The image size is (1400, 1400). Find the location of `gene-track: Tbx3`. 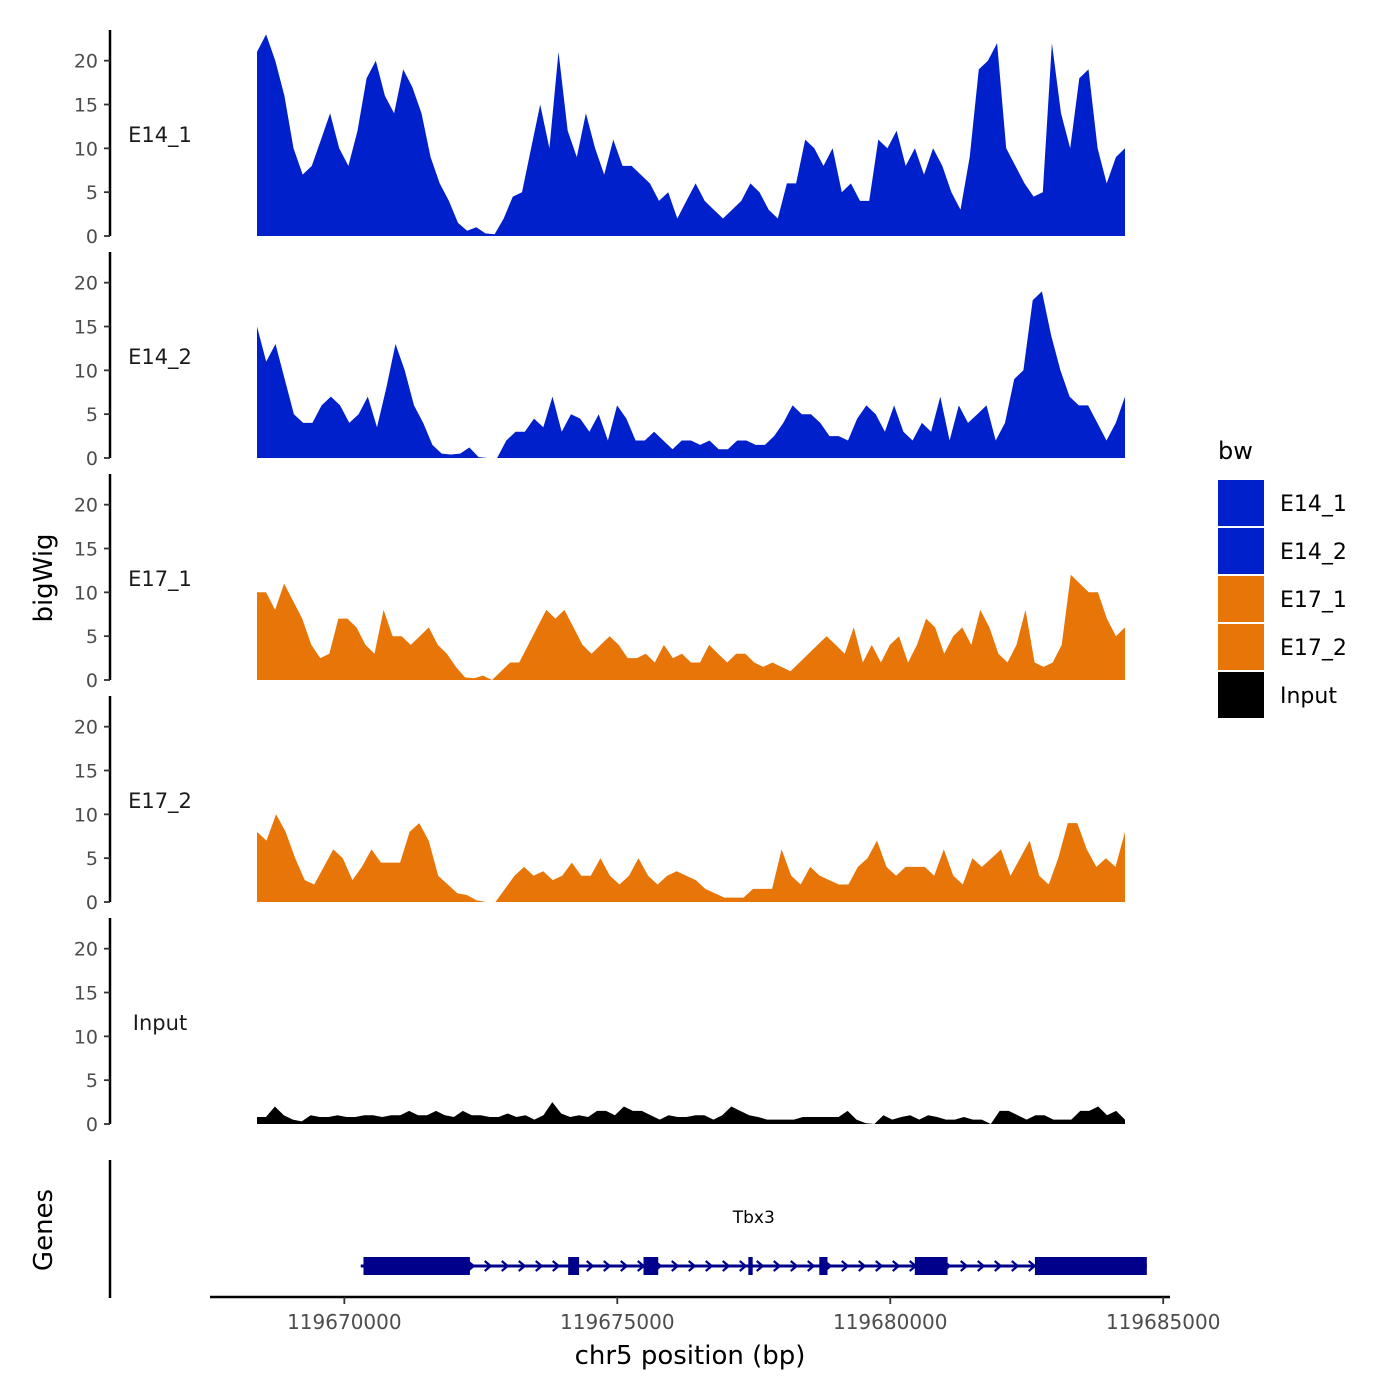

gene-track: Tbx3 is located at coordinates (627, 1229).